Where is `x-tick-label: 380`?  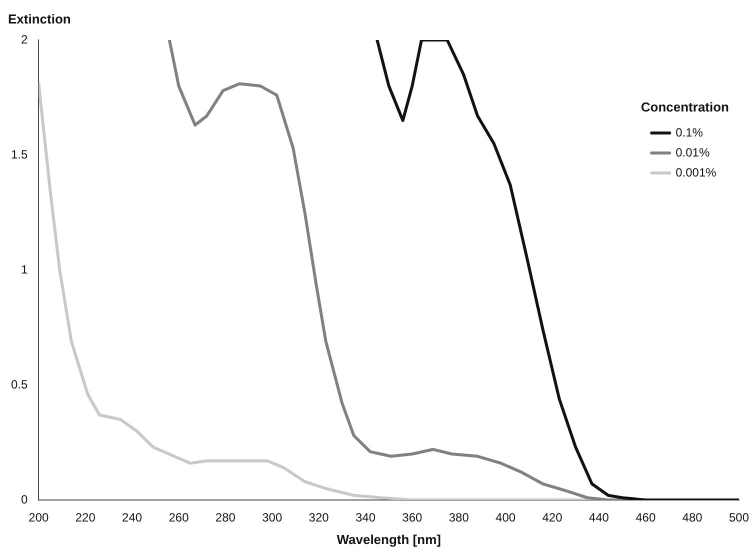 x-tick-label: 380 is located at coordinates (459, 517).